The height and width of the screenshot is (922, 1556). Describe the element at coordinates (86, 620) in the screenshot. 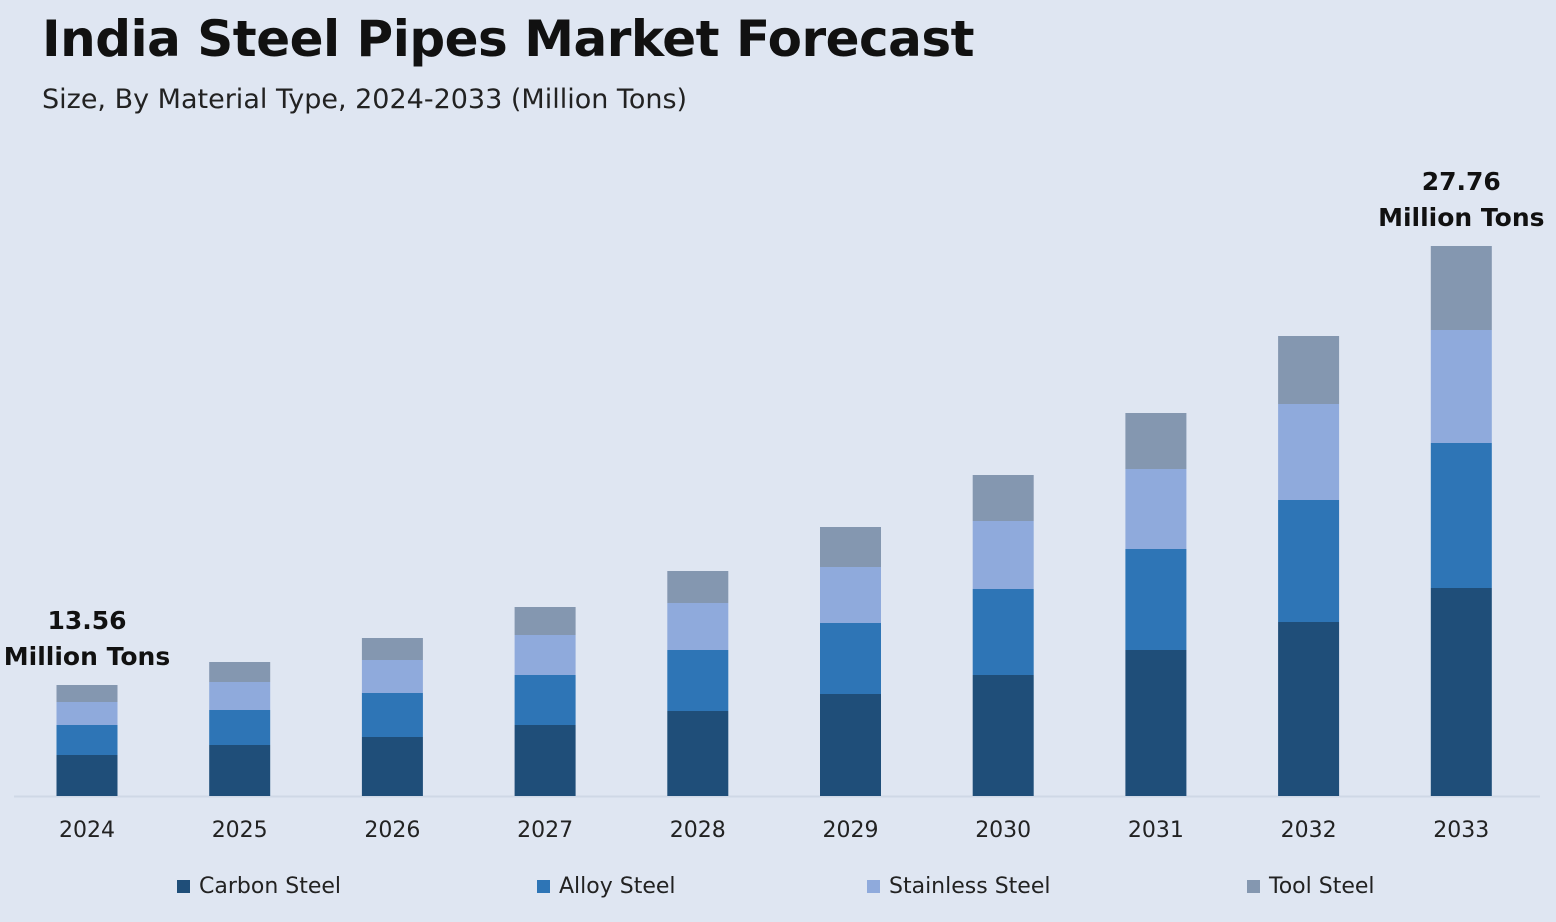

I see `annotation-value-2024: 13.56` at that location.